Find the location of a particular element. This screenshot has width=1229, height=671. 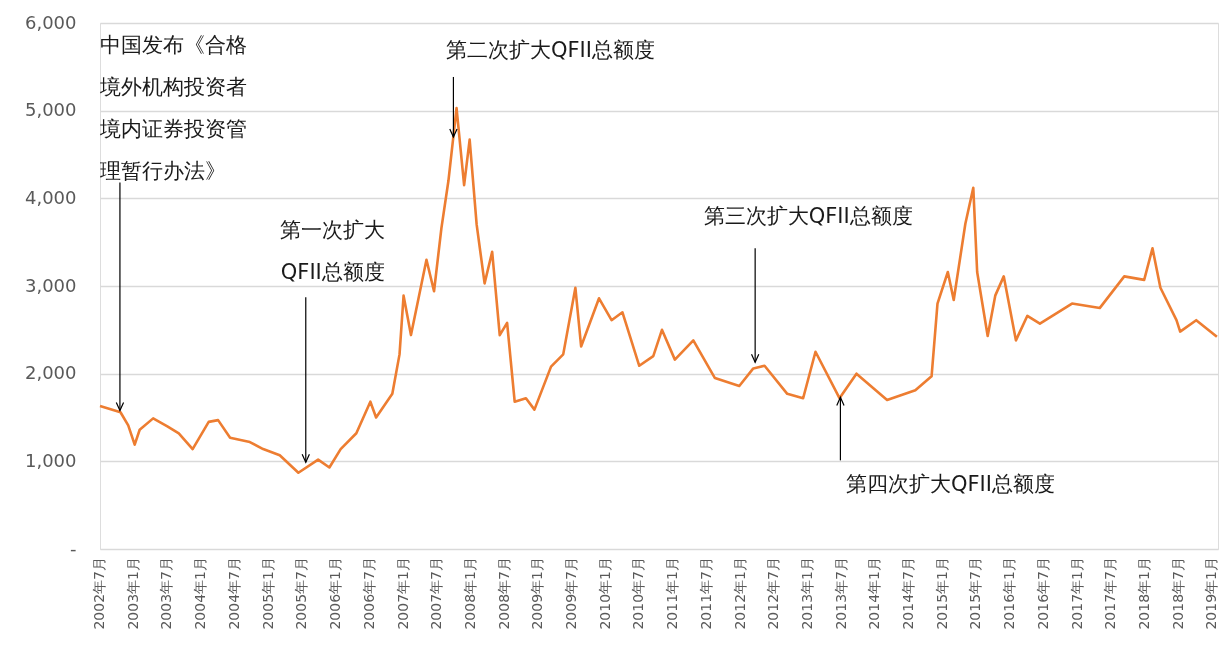

annotation: 第一次扩大QFII总额度 is located at coordinates (333, 251).